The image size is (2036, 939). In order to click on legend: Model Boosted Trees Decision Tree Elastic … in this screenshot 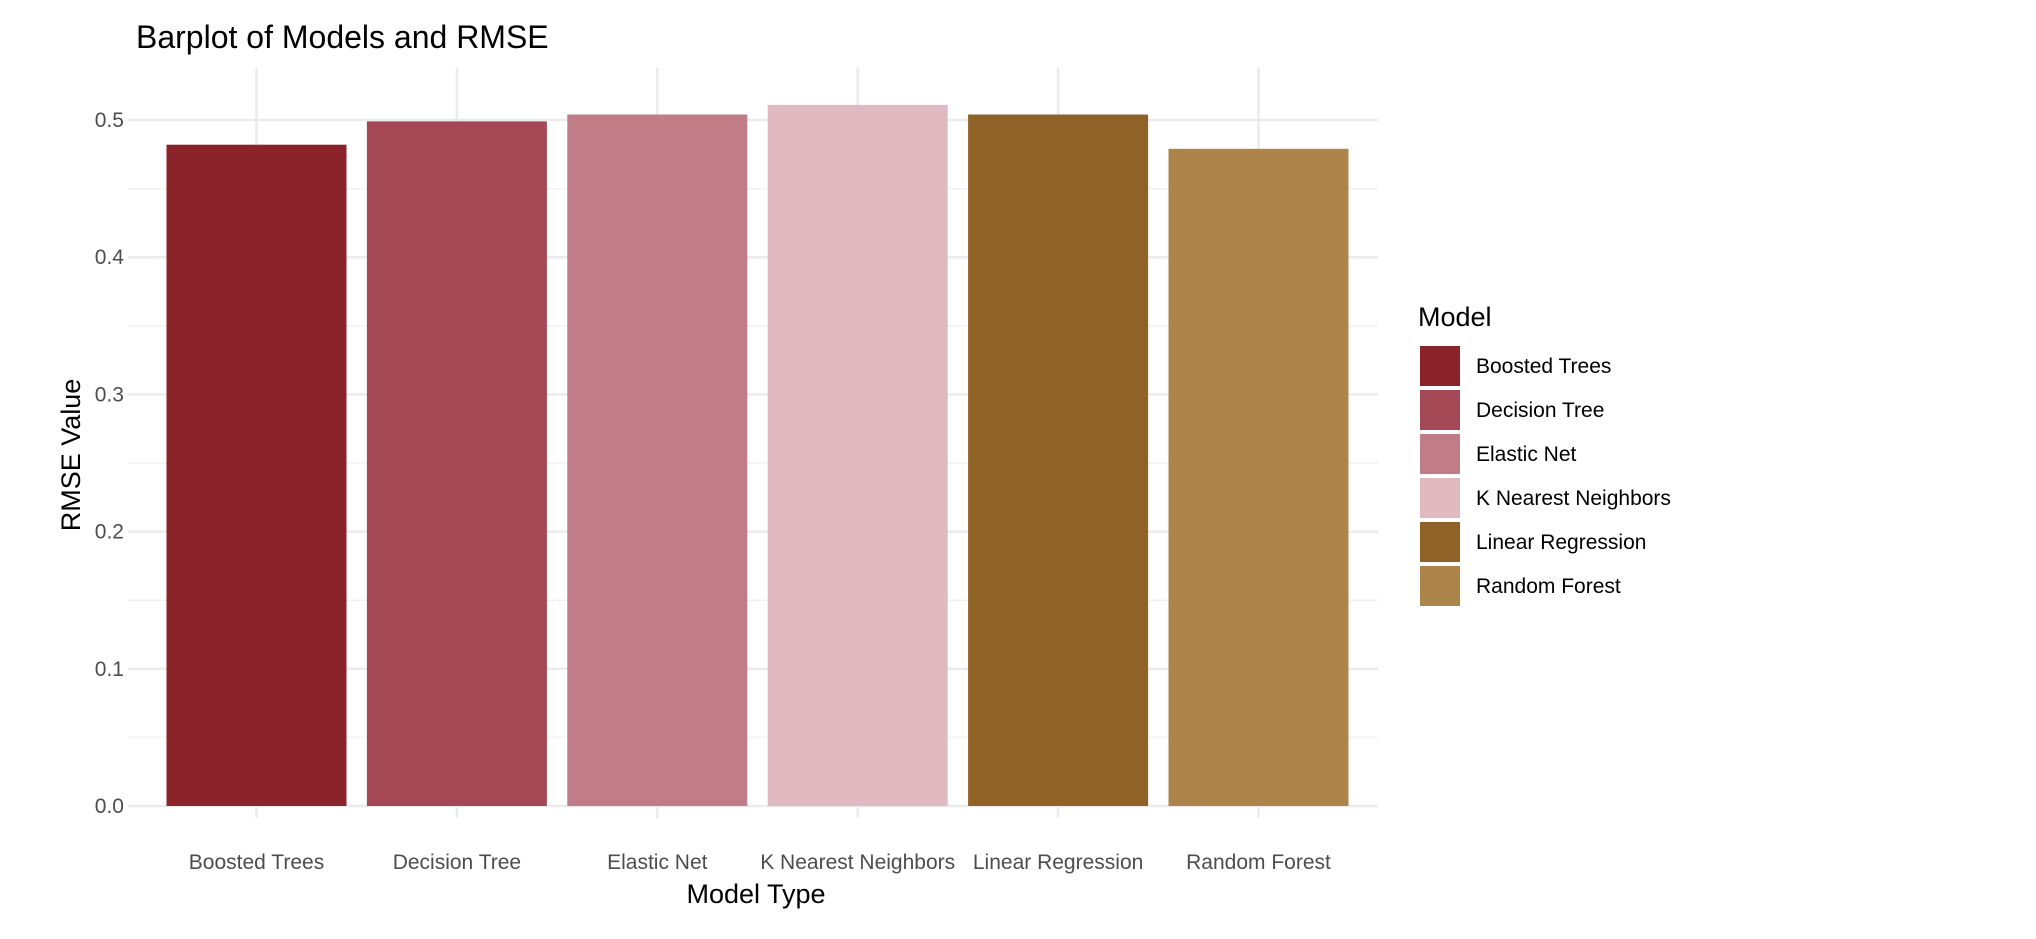, I will do `click(1544, 454)`.